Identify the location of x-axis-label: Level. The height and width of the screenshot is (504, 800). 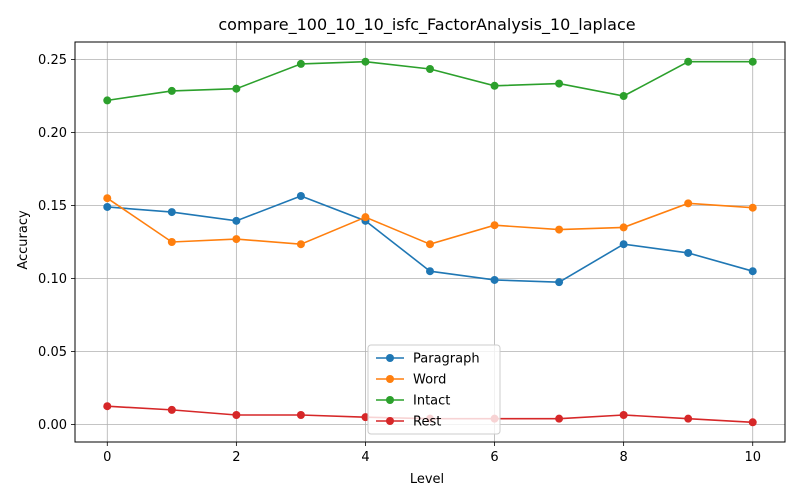
(427, 479).